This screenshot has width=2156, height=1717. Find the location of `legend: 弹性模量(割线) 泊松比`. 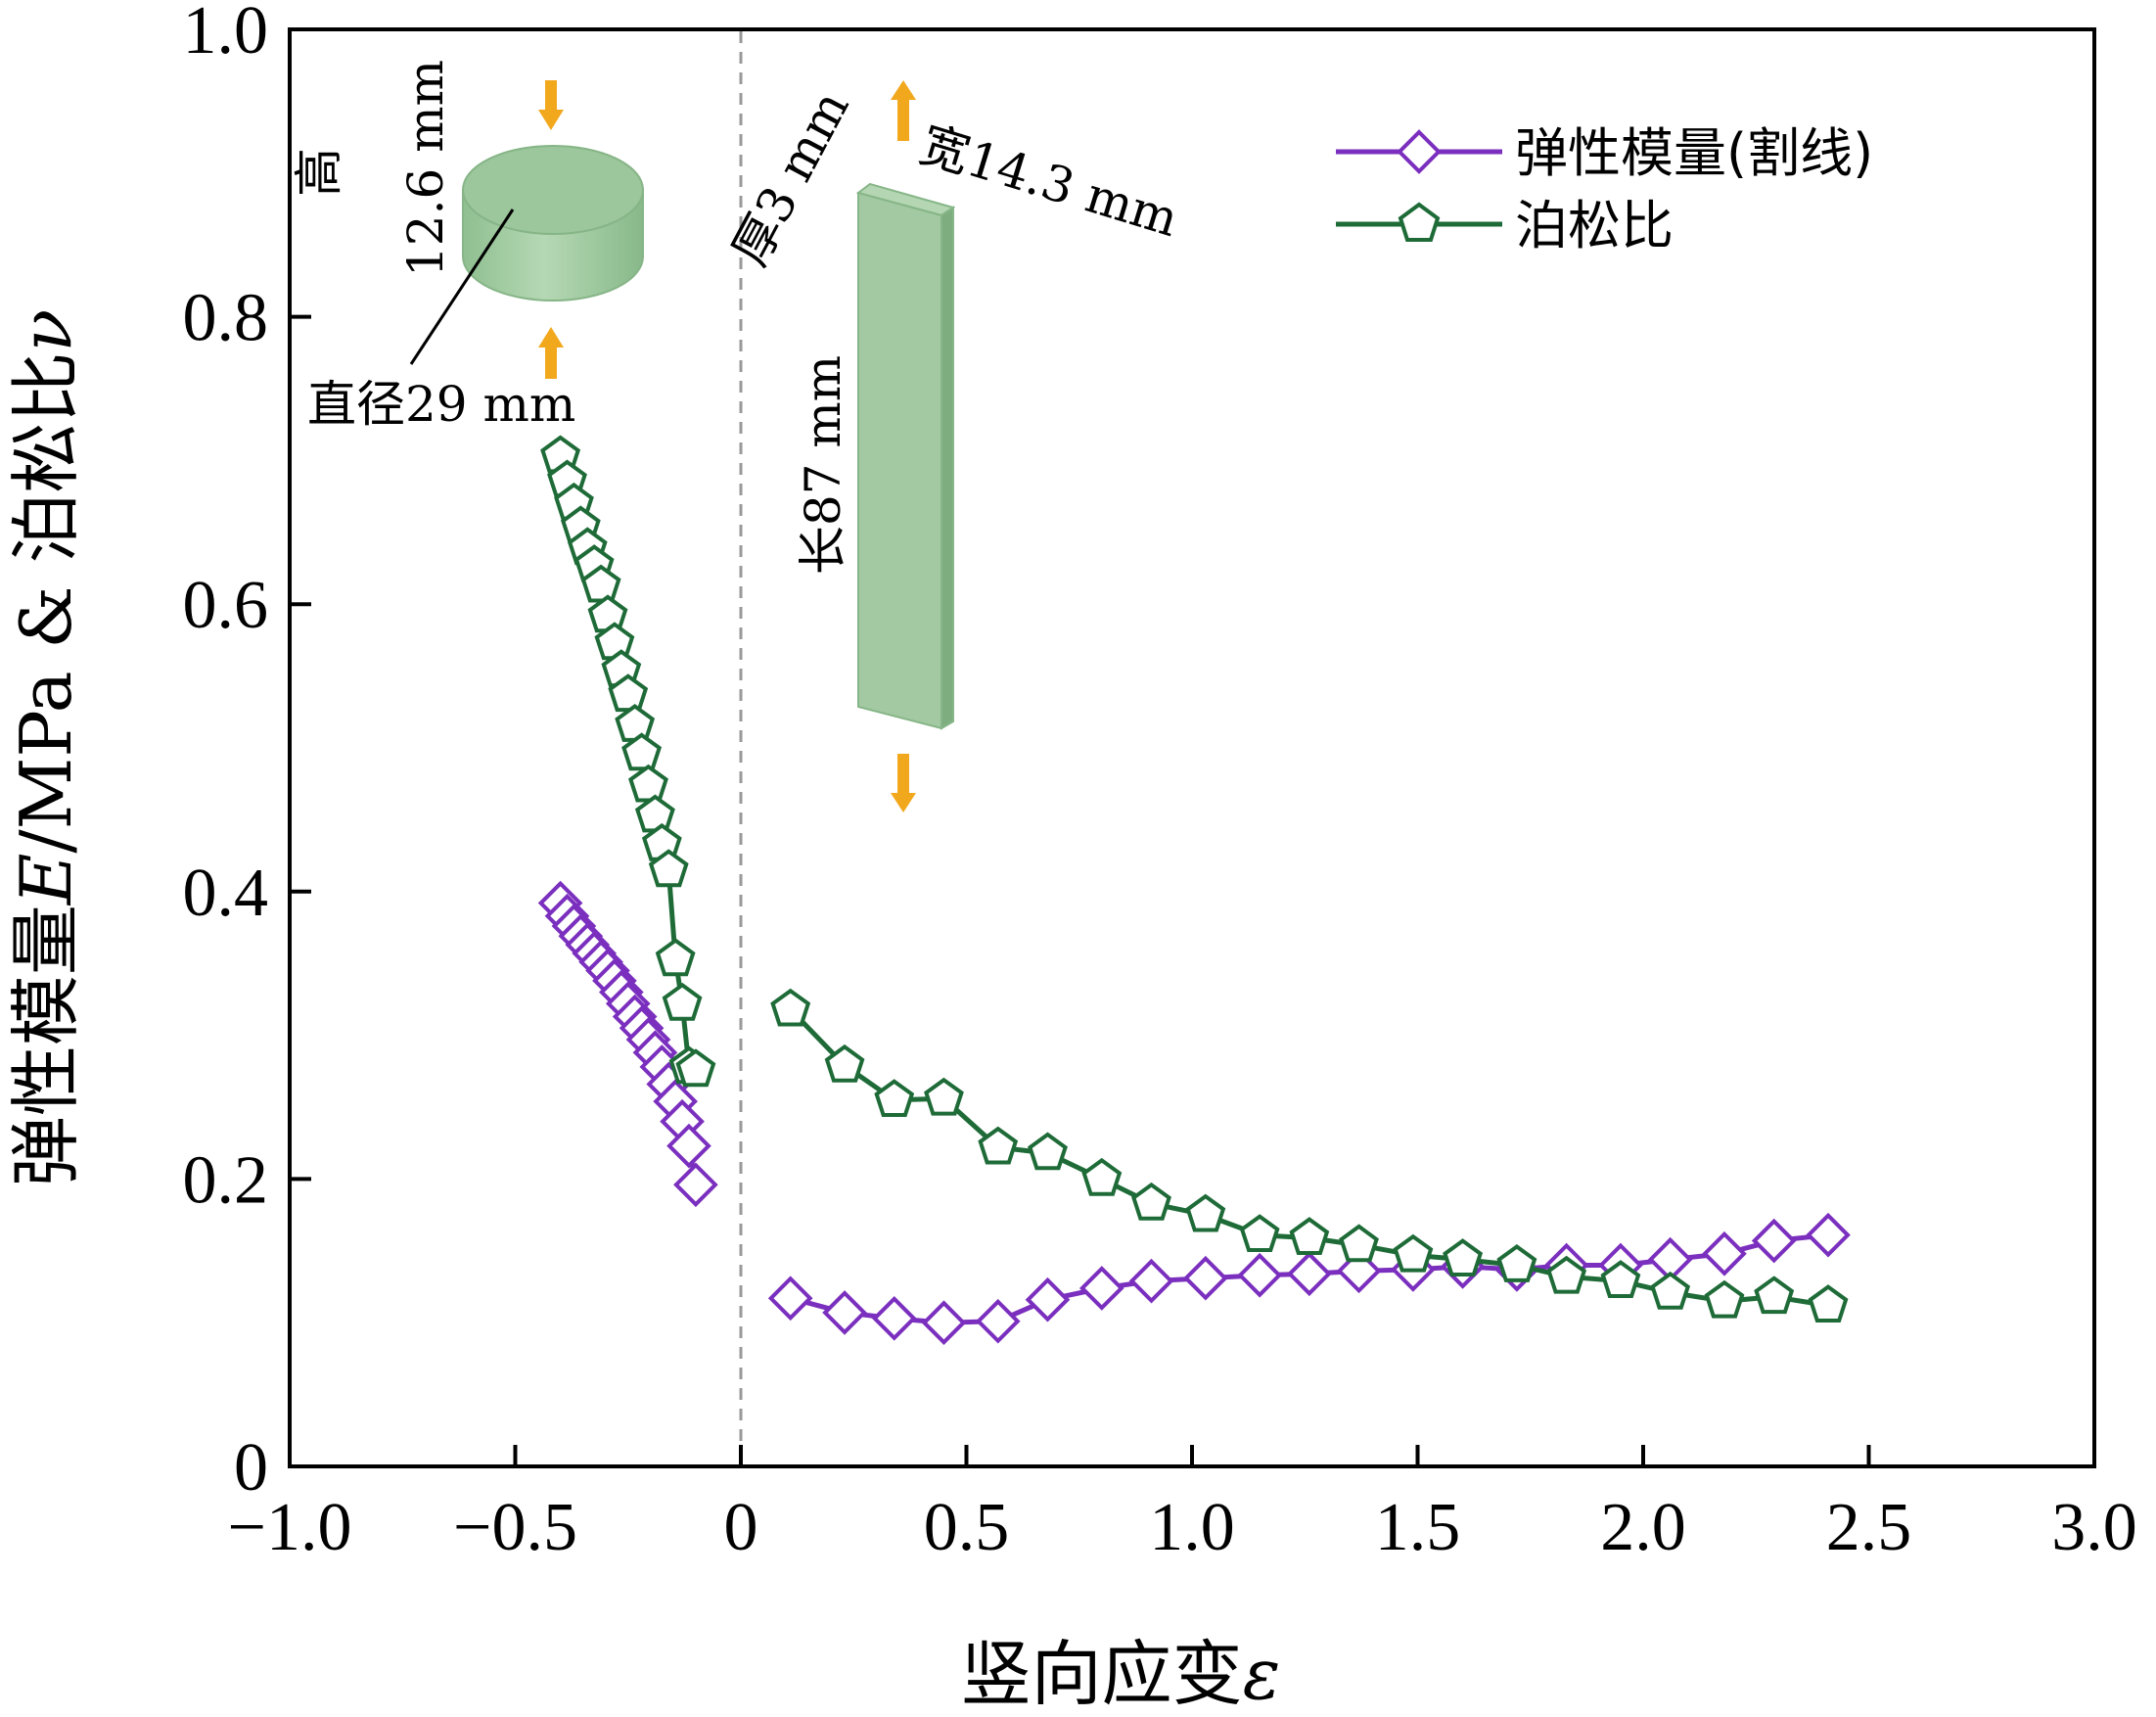

legend: 弹性模量(割线) 泊松比 is located at coordinates (1604, 189).